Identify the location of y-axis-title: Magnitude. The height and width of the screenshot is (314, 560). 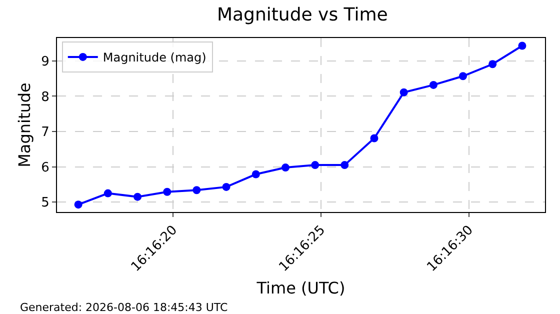
(24, 125).